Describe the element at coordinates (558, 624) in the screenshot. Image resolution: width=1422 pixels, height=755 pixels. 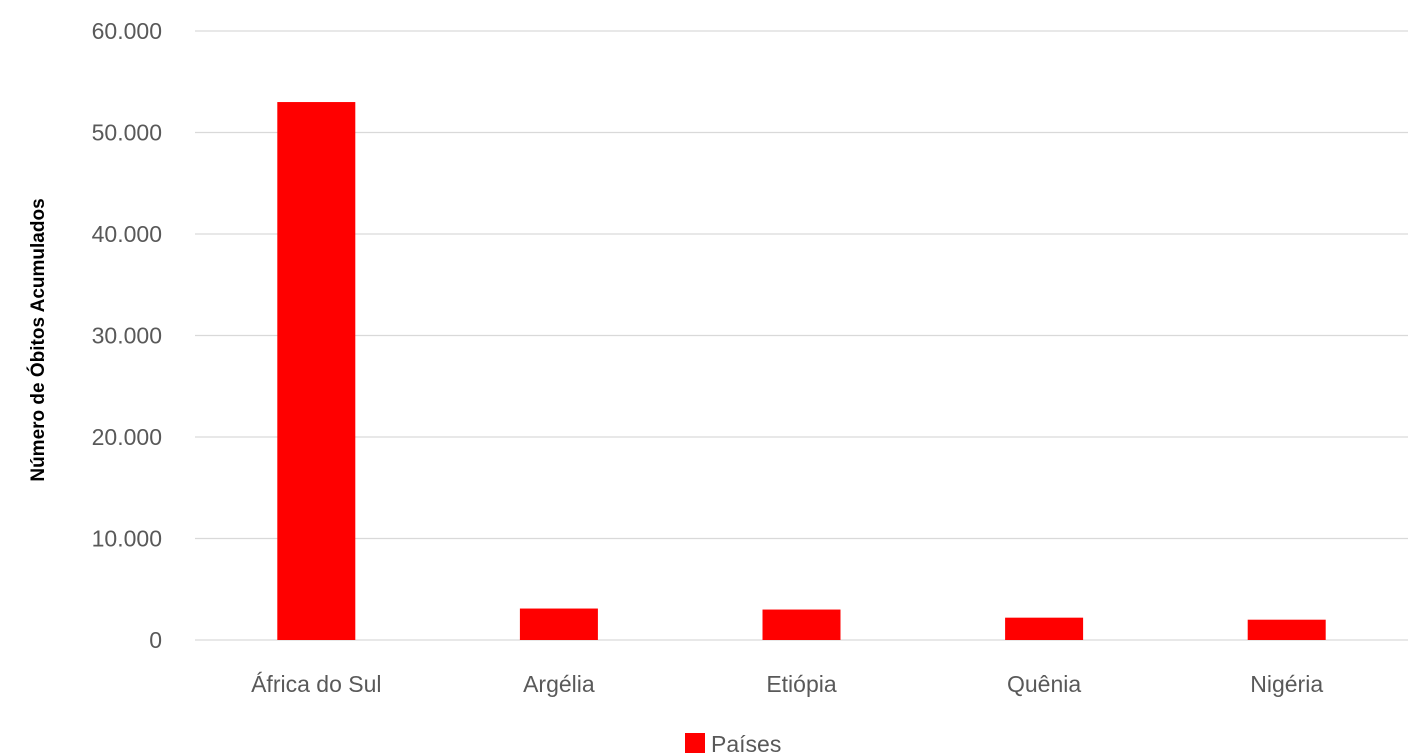
I see `bar-argélia` at that location.